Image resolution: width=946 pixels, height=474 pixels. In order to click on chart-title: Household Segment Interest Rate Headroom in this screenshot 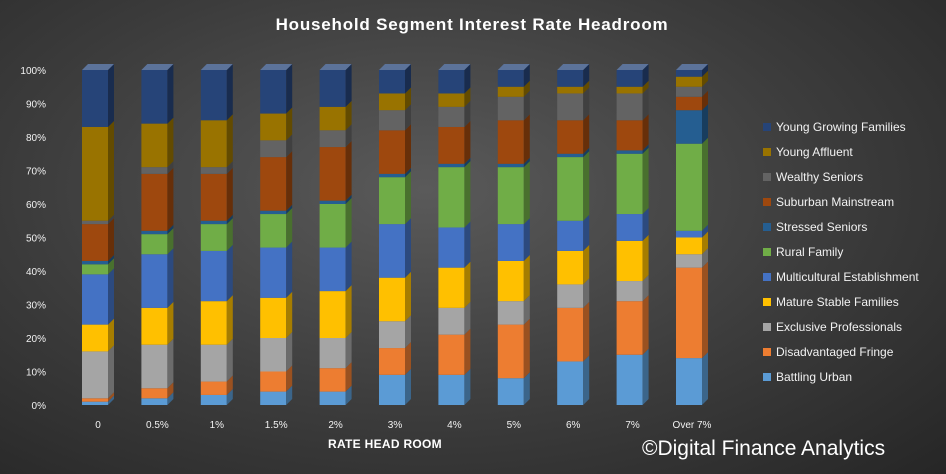, I will do `click(472, 24)`.